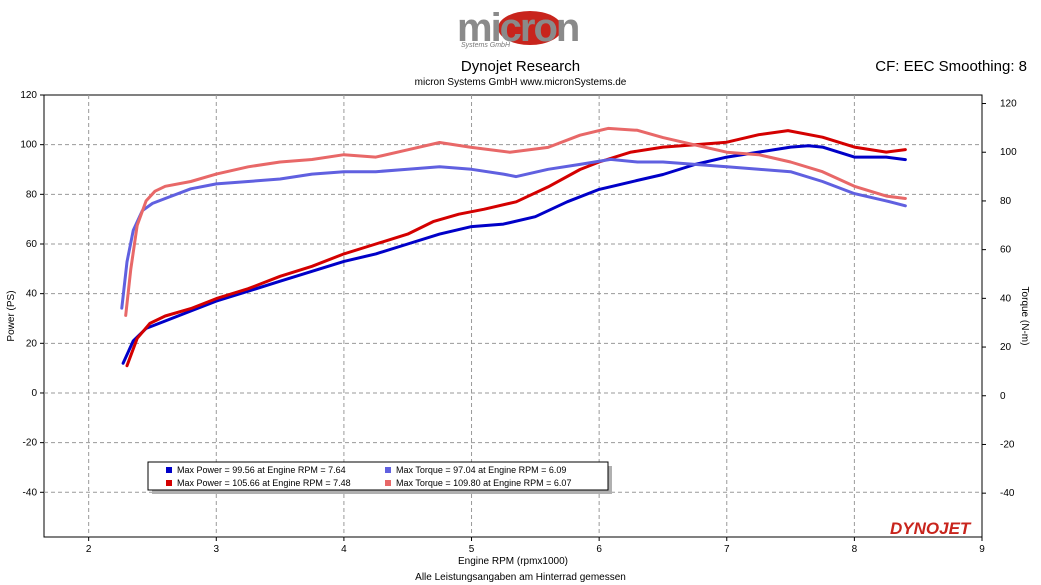 The height and width of the screenshot is (585, 1041). Describe the element at coordinates (34, 393) in the screenshot. I see `y-tick-label: 0` at that location.